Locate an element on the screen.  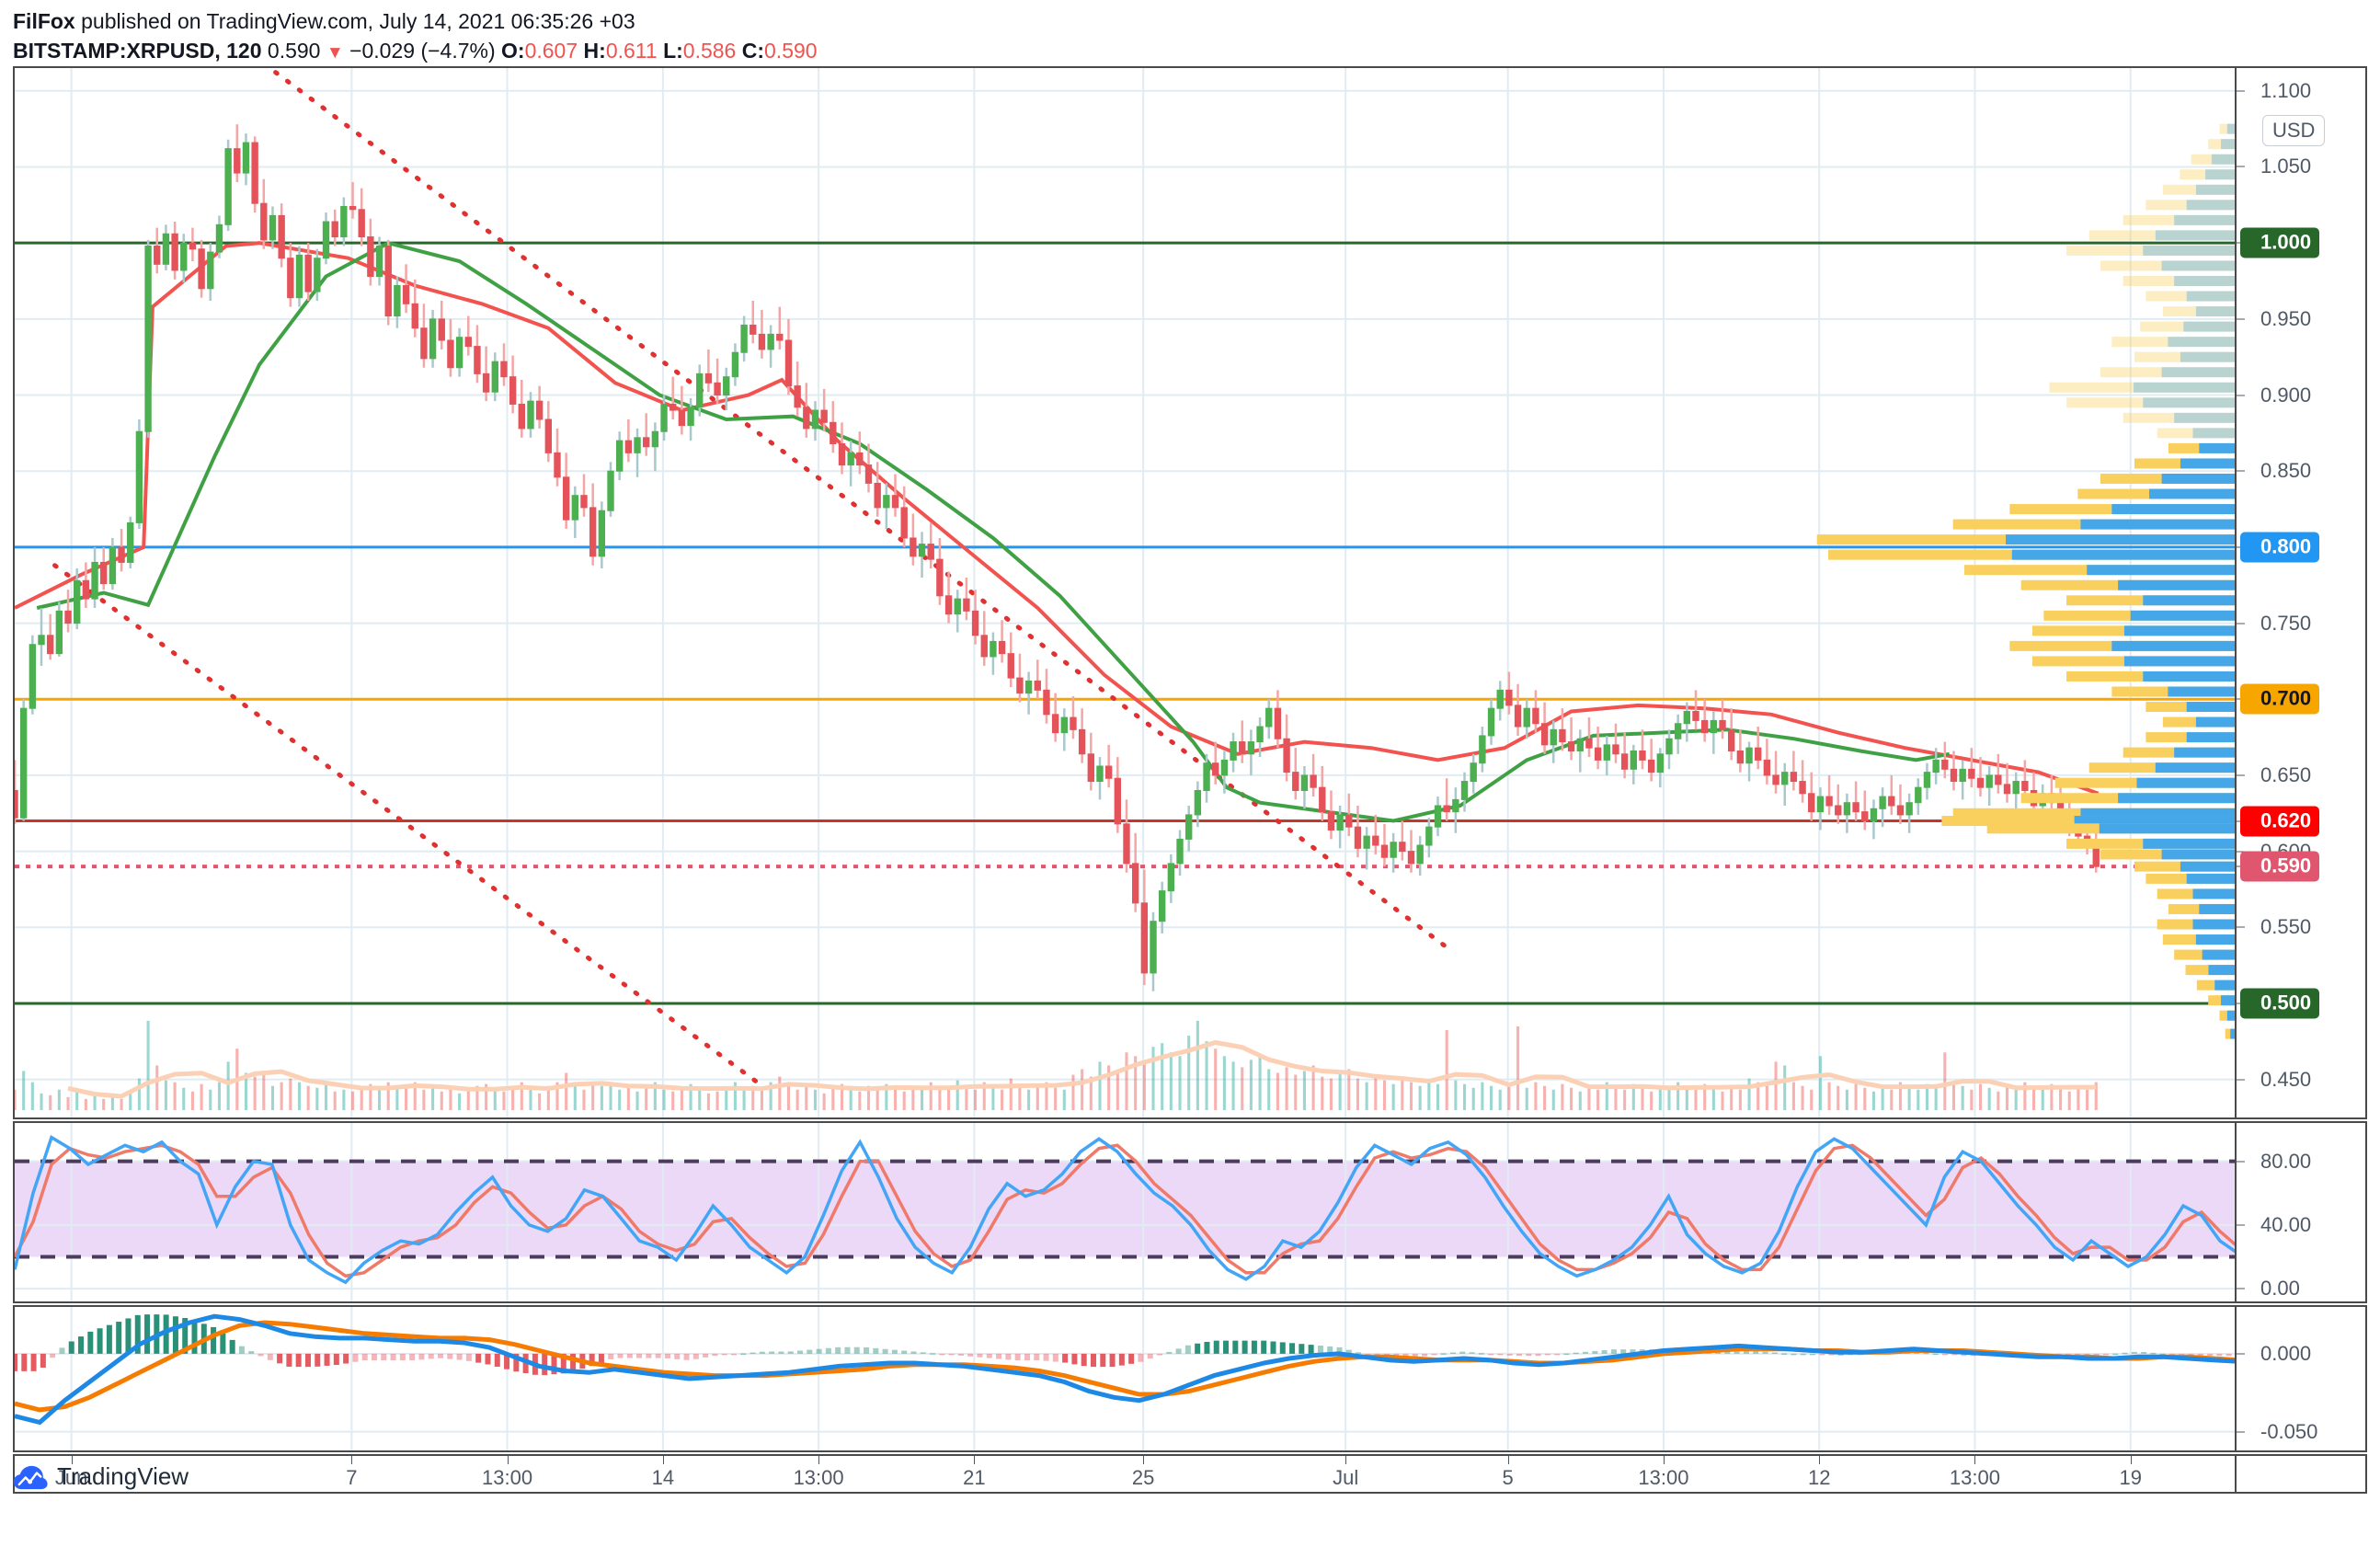
time-tick-label-7: 7 is located at coordinates (352, 1477).